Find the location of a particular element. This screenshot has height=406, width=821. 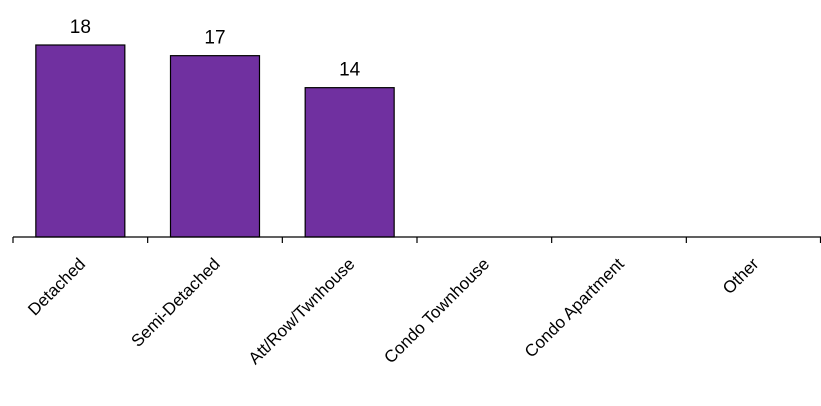

data-labels-group: 18 17 14 is located at coordinates (215, 49).